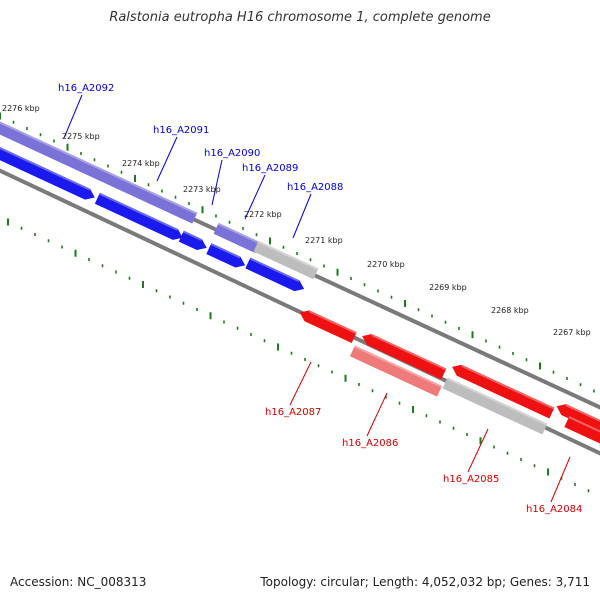  Describe the element at coordinates (78, 582) in the screenshot. I see `accession-text: Accession: NC_008313` at that location.